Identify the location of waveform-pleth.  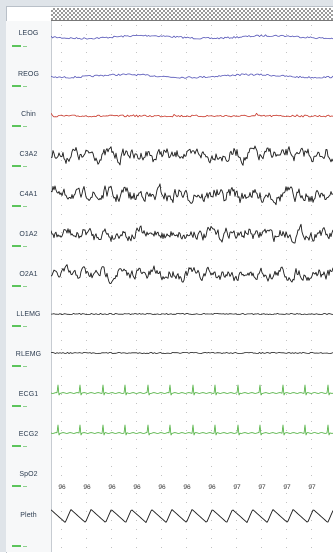
(192, 516).